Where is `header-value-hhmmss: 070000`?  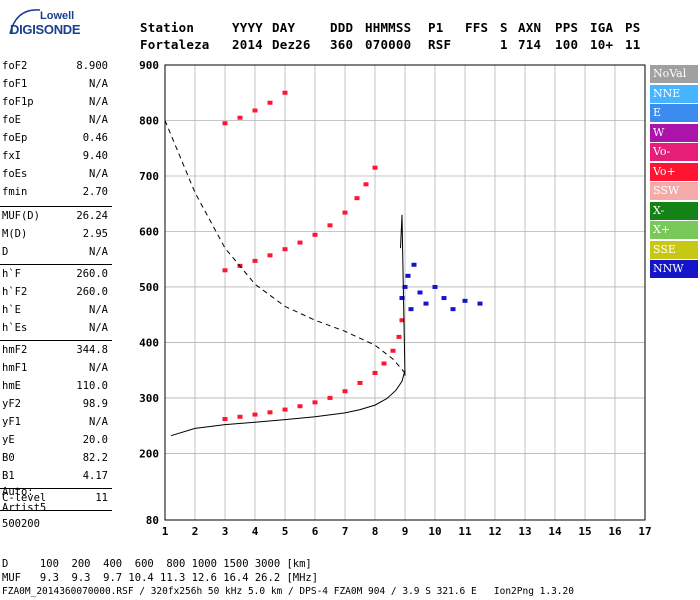
header-value-hhmmss: 070000 is located at coordinates (388, 44).